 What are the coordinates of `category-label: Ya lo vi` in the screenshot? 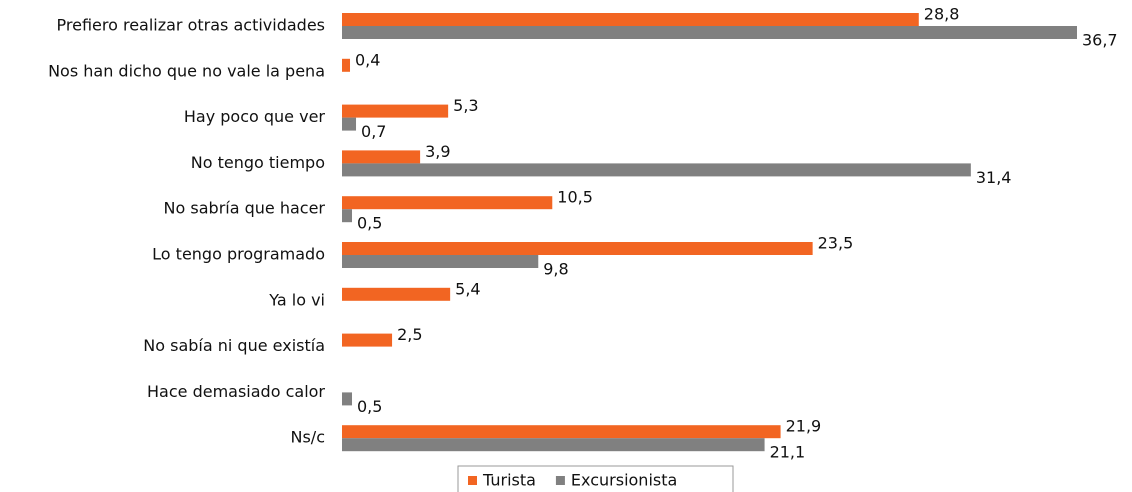 It's located at (296, 299).